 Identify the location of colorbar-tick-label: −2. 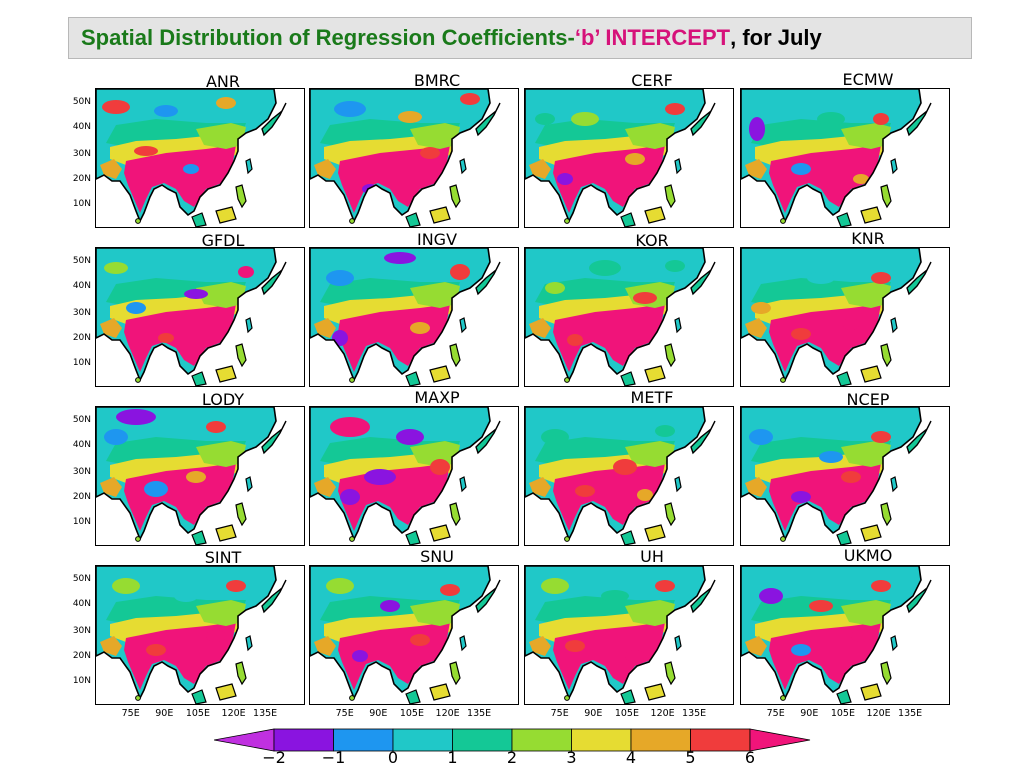
(274, 757).